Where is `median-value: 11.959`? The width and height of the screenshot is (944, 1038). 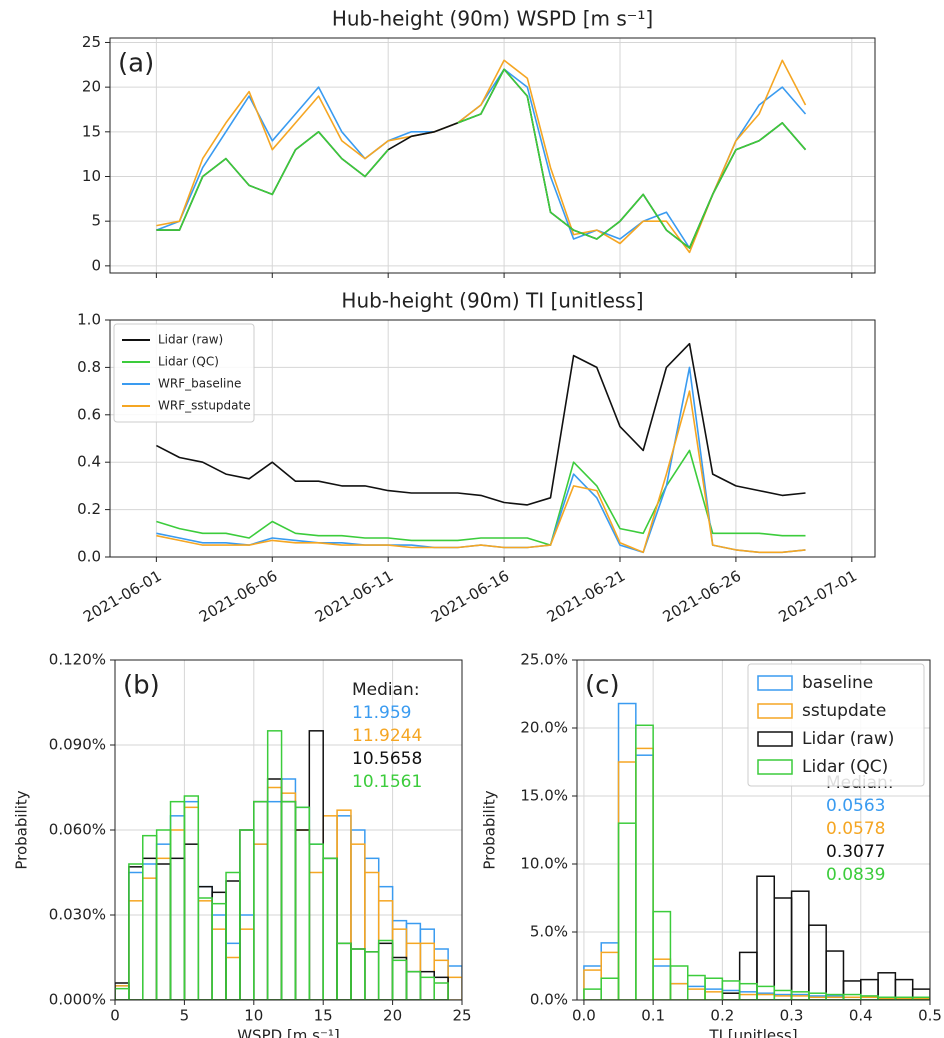
median-value: 11.959 is located at coordinates (381, 713).